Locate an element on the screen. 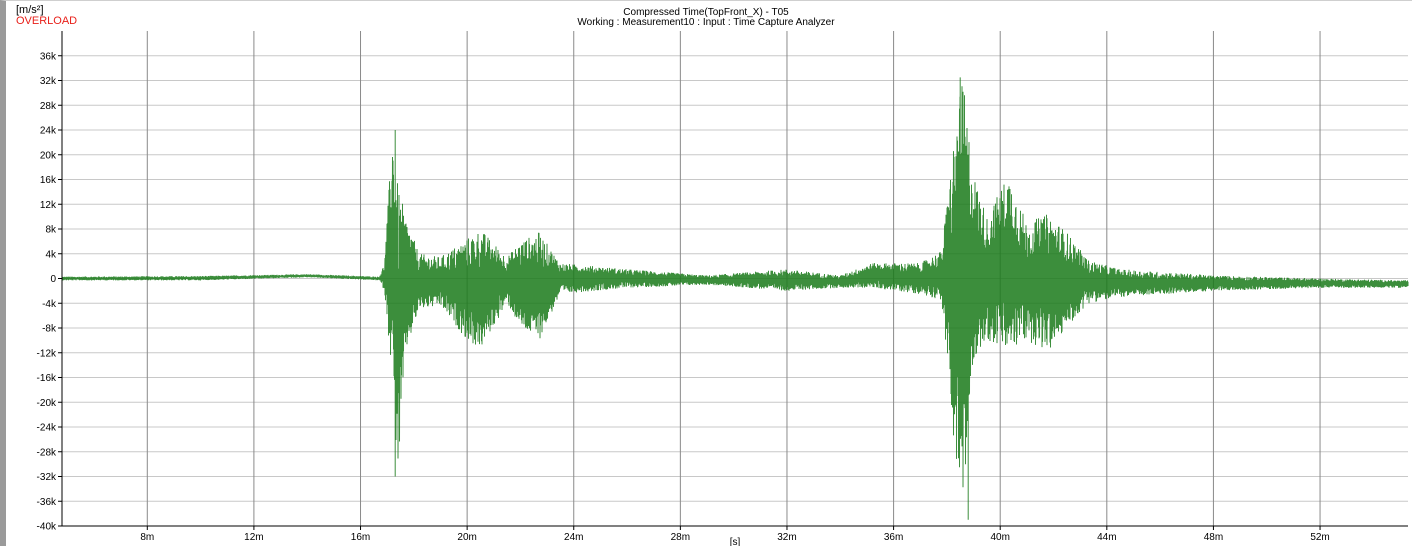 Image resolution: width=1412 pixels, height=546 pixels. x-tick-label: 20m is located at coordinates (466, 537).